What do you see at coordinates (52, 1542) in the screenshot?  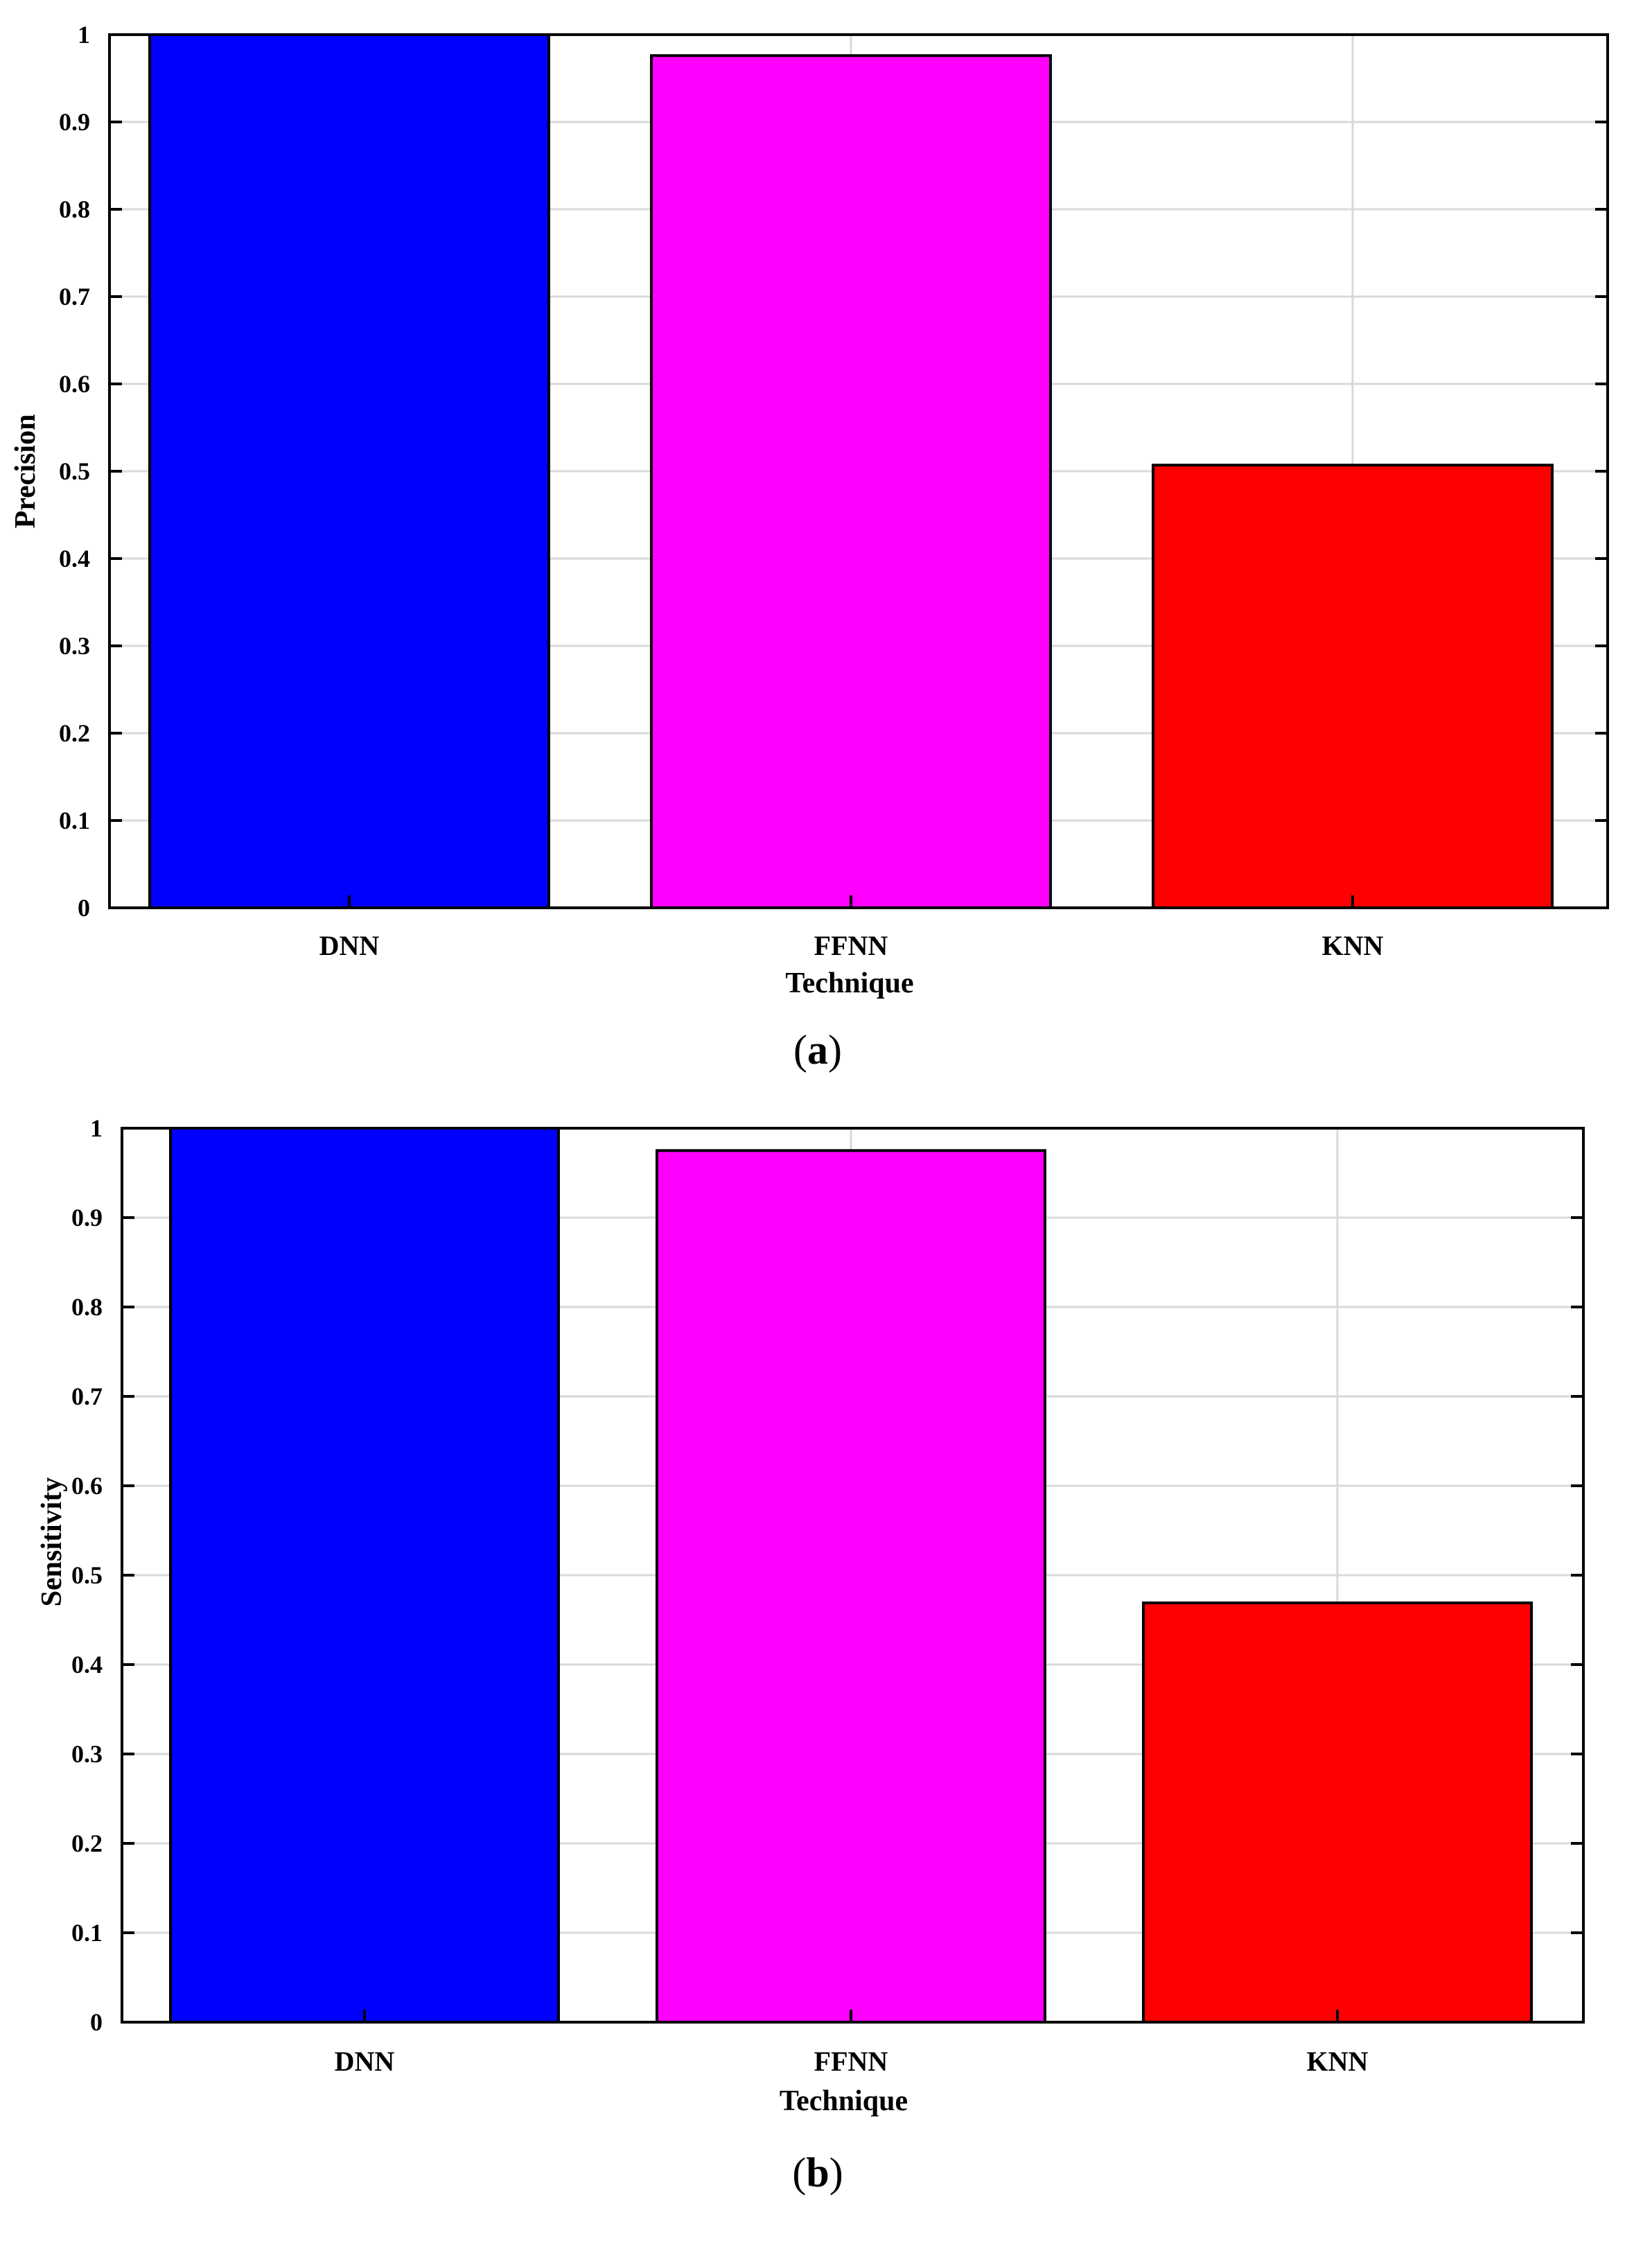 I see `y-axis-title: Sensitivity` at bounding box center [52, 1542].